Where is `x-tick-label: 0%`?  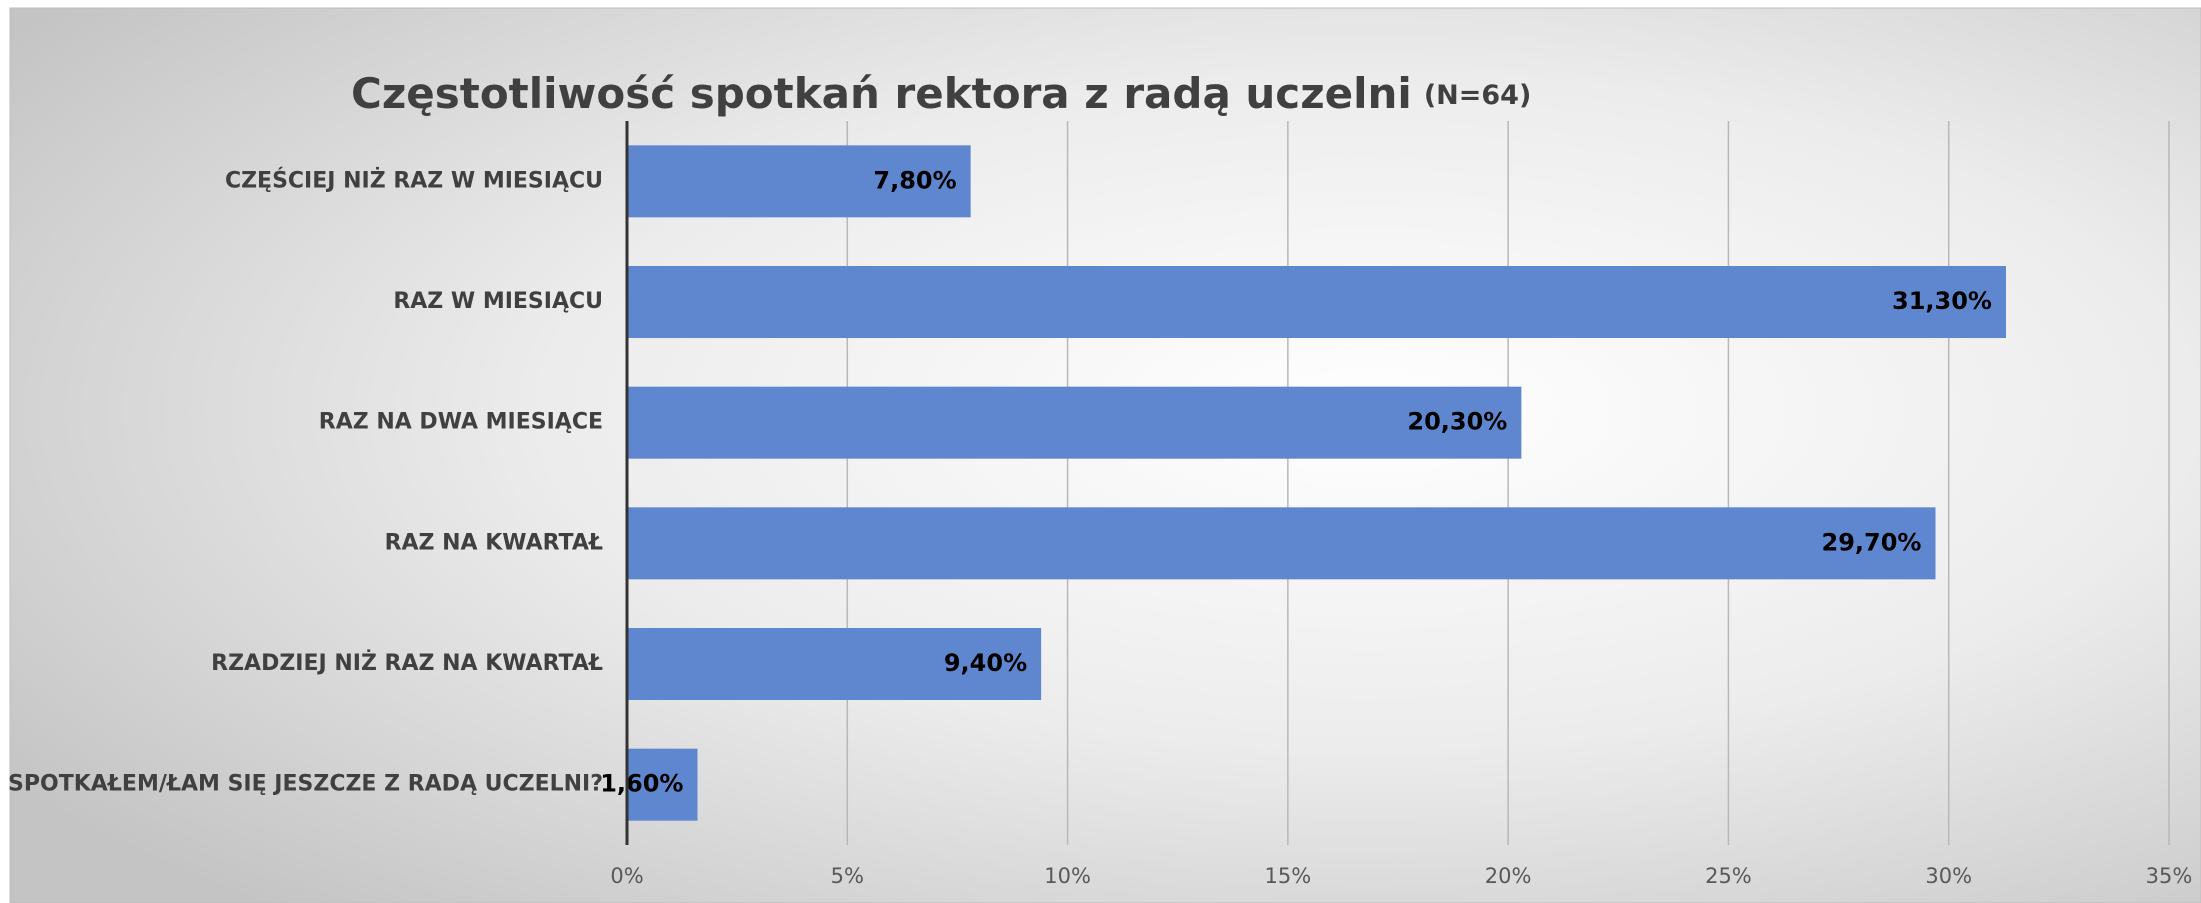 x-tick-label: 0% is located at coordinates (626, 876).